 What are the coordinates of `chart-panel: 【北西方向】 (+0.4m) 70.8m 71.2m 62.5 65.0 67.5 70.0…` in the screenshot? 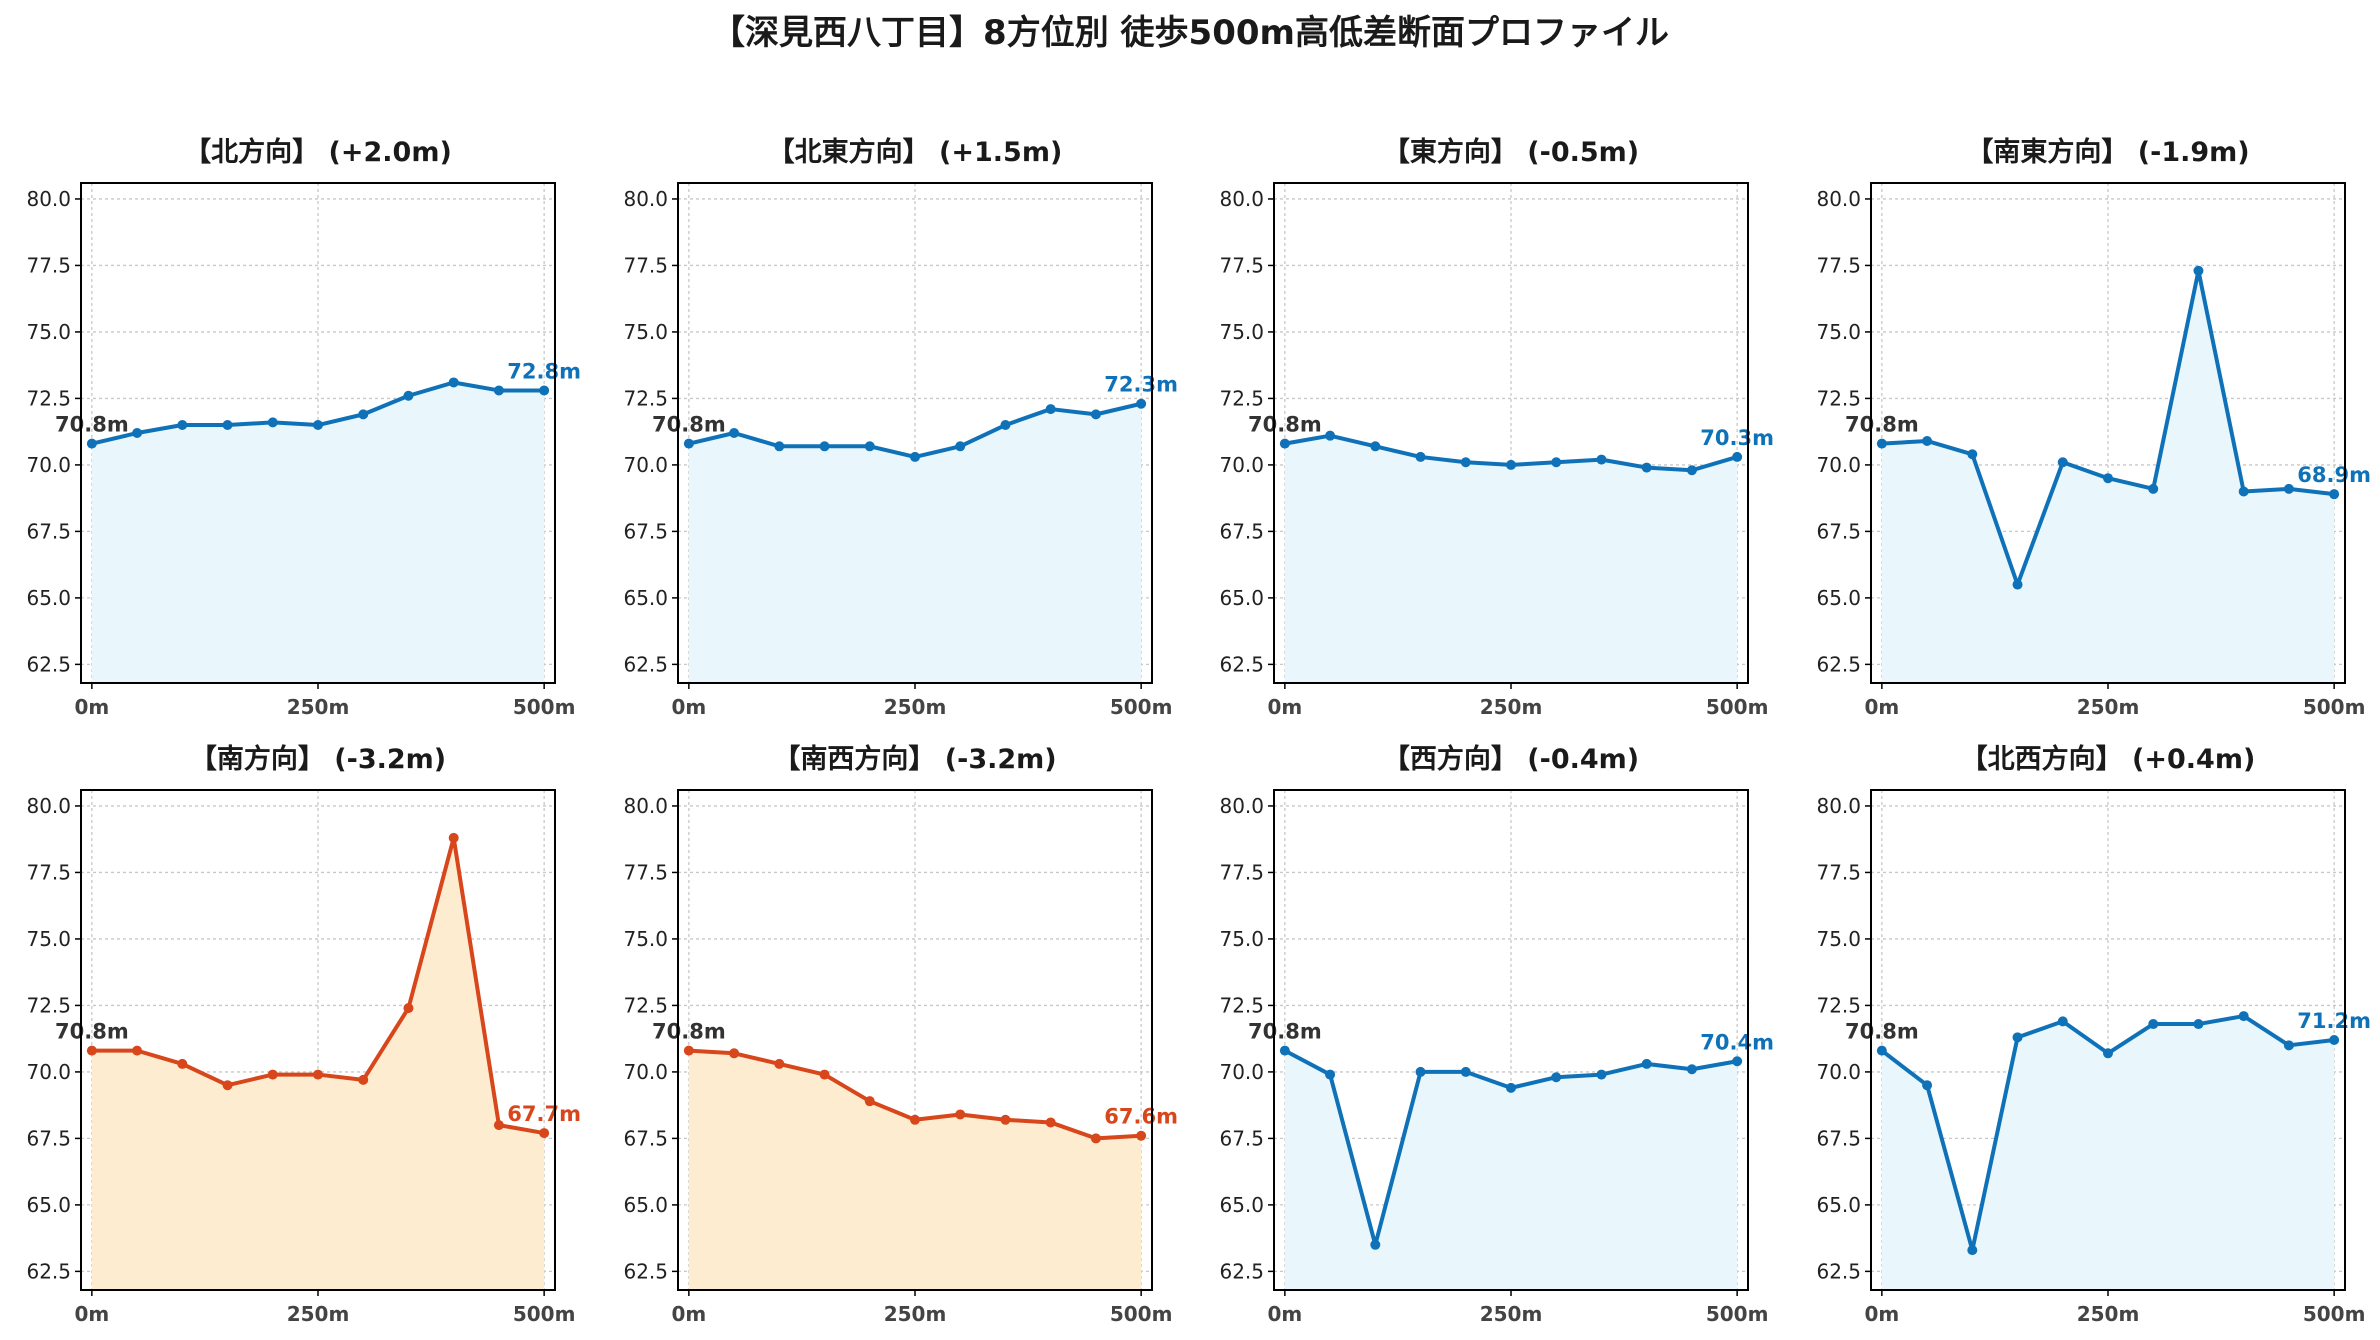 It's located at (2093, 1034).